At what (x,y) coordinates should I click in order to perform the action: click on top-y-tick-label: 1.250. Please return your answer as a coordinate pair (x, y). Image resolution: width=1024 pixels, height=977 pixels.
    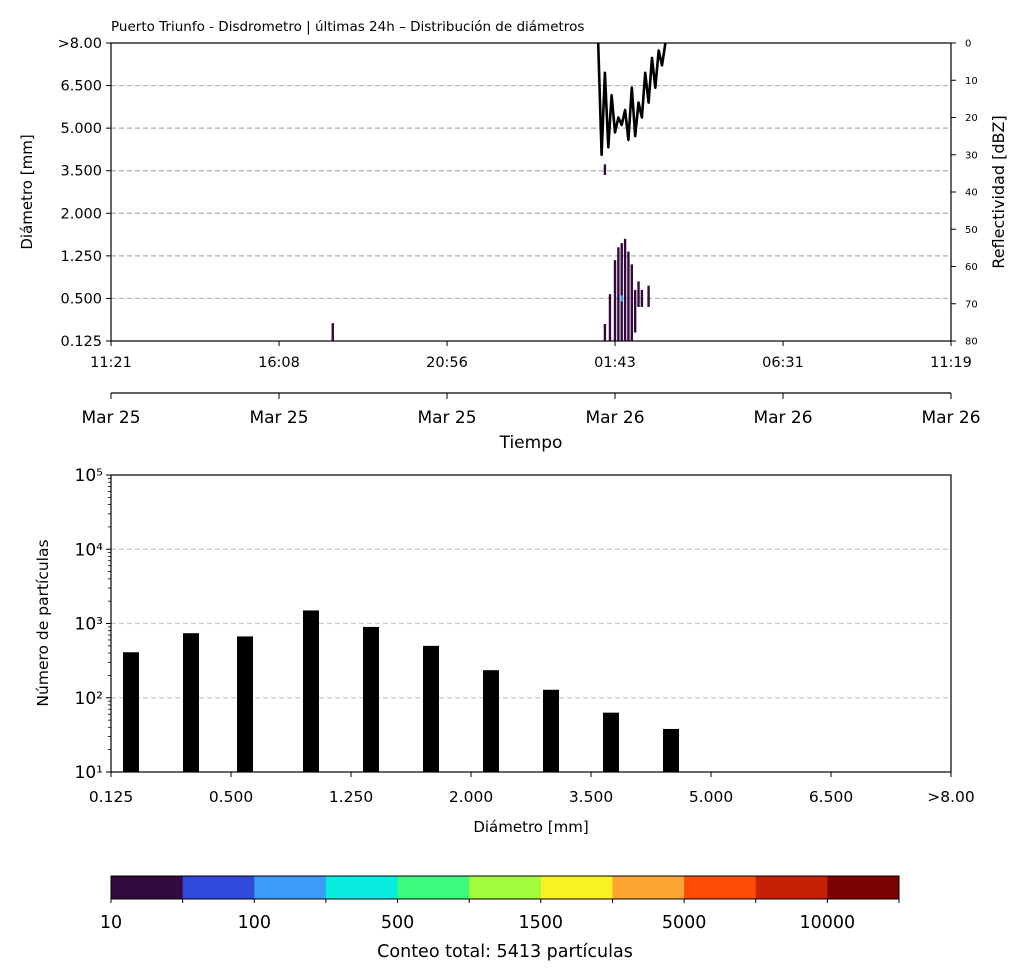
    Looking at the image, I should click on (81, 257).